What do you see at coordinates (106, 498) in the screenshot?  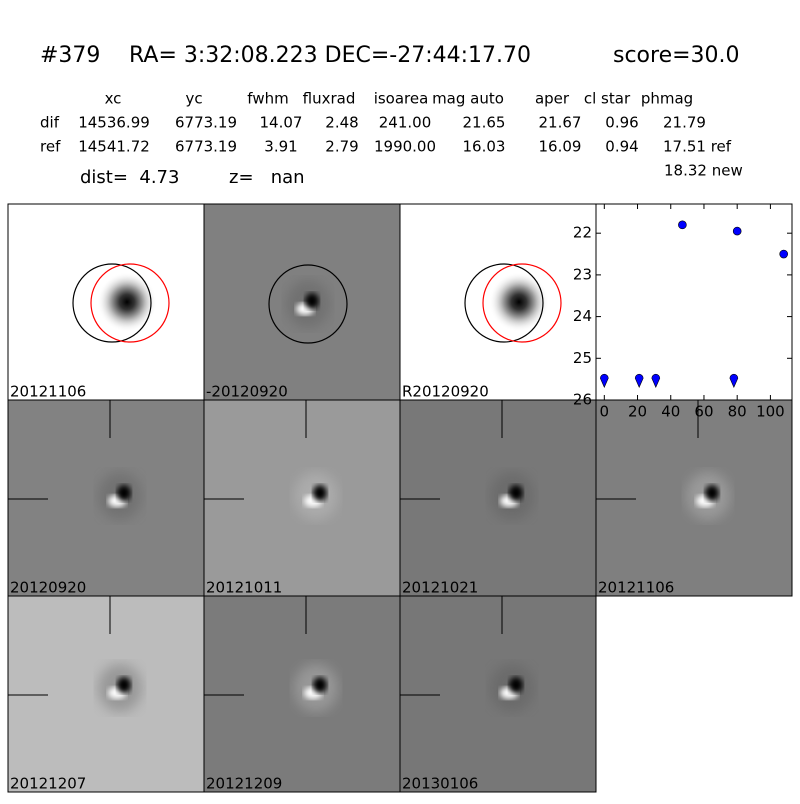 I see `image-panel: 20120920` at bounding box center [106, 498].